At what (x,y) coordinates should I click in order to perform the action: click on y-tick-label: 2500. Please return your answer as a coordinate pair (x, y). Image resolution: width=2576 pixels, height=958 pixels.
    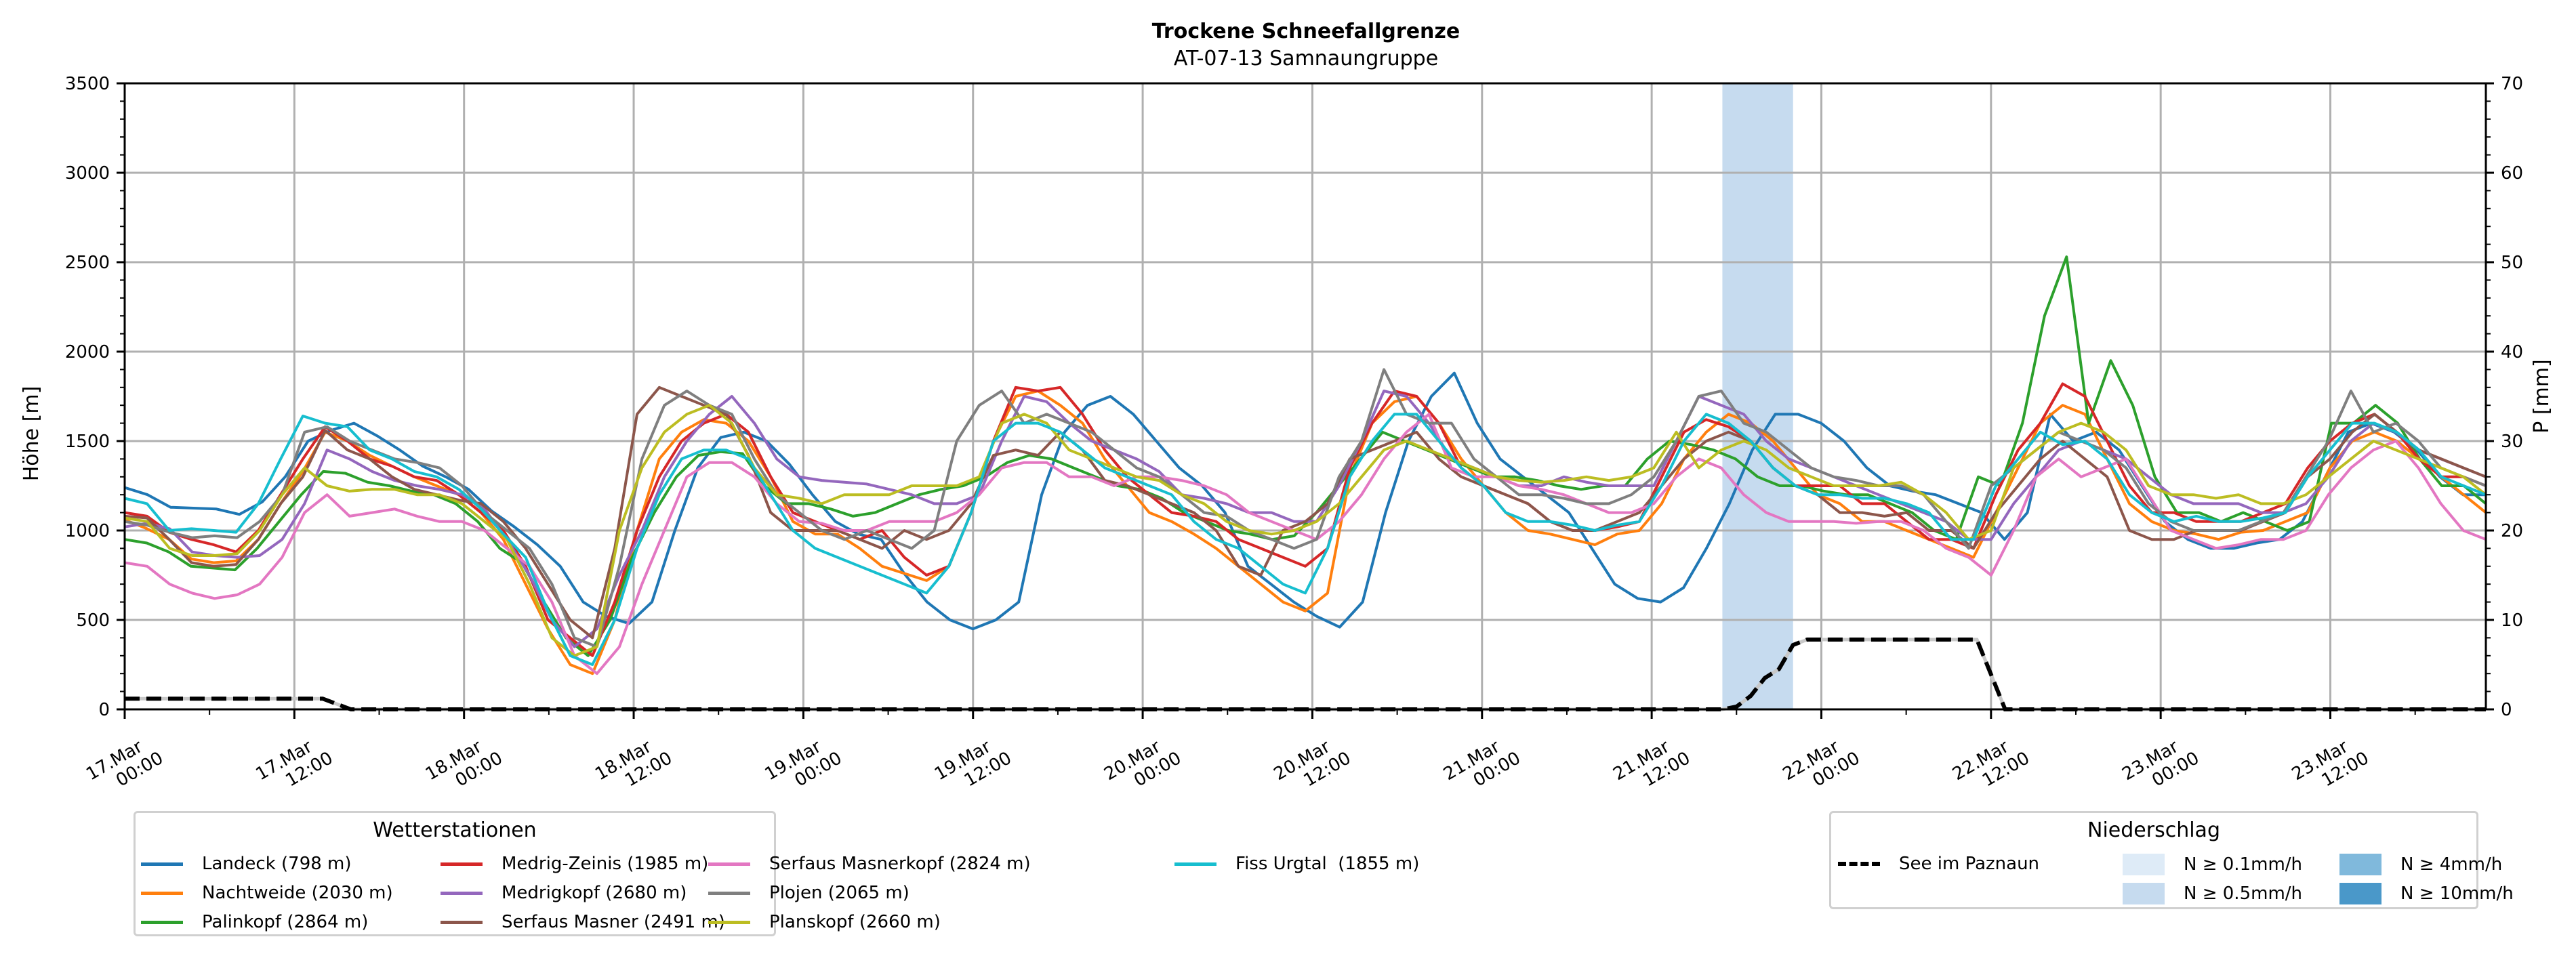
    Looking at the image, I should click on (88, 263).